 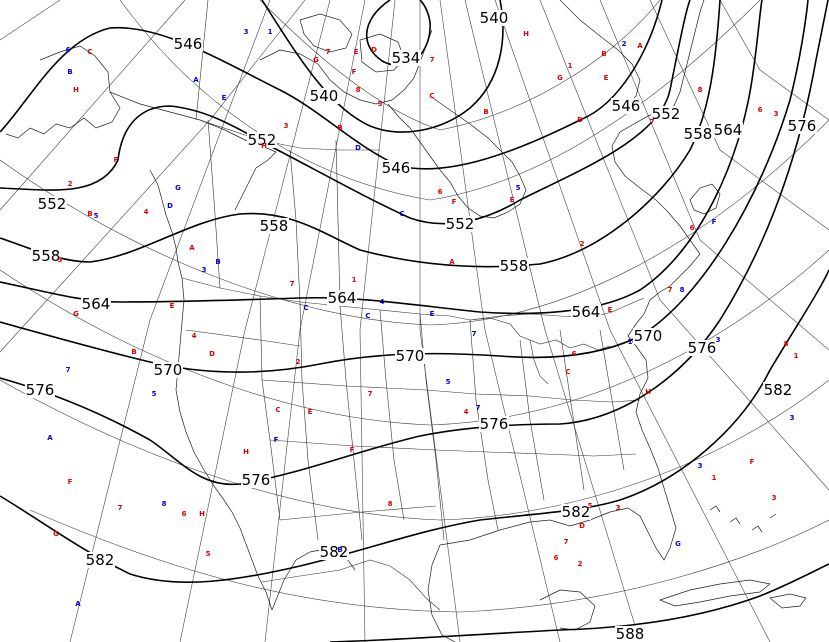 I want to click on newfoundland, so click(x=705, y=199).